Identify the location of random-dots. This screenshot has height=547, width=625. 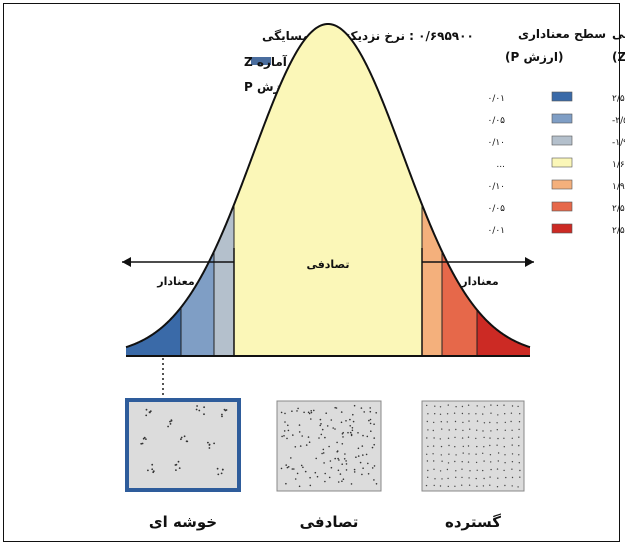
(329, 446).